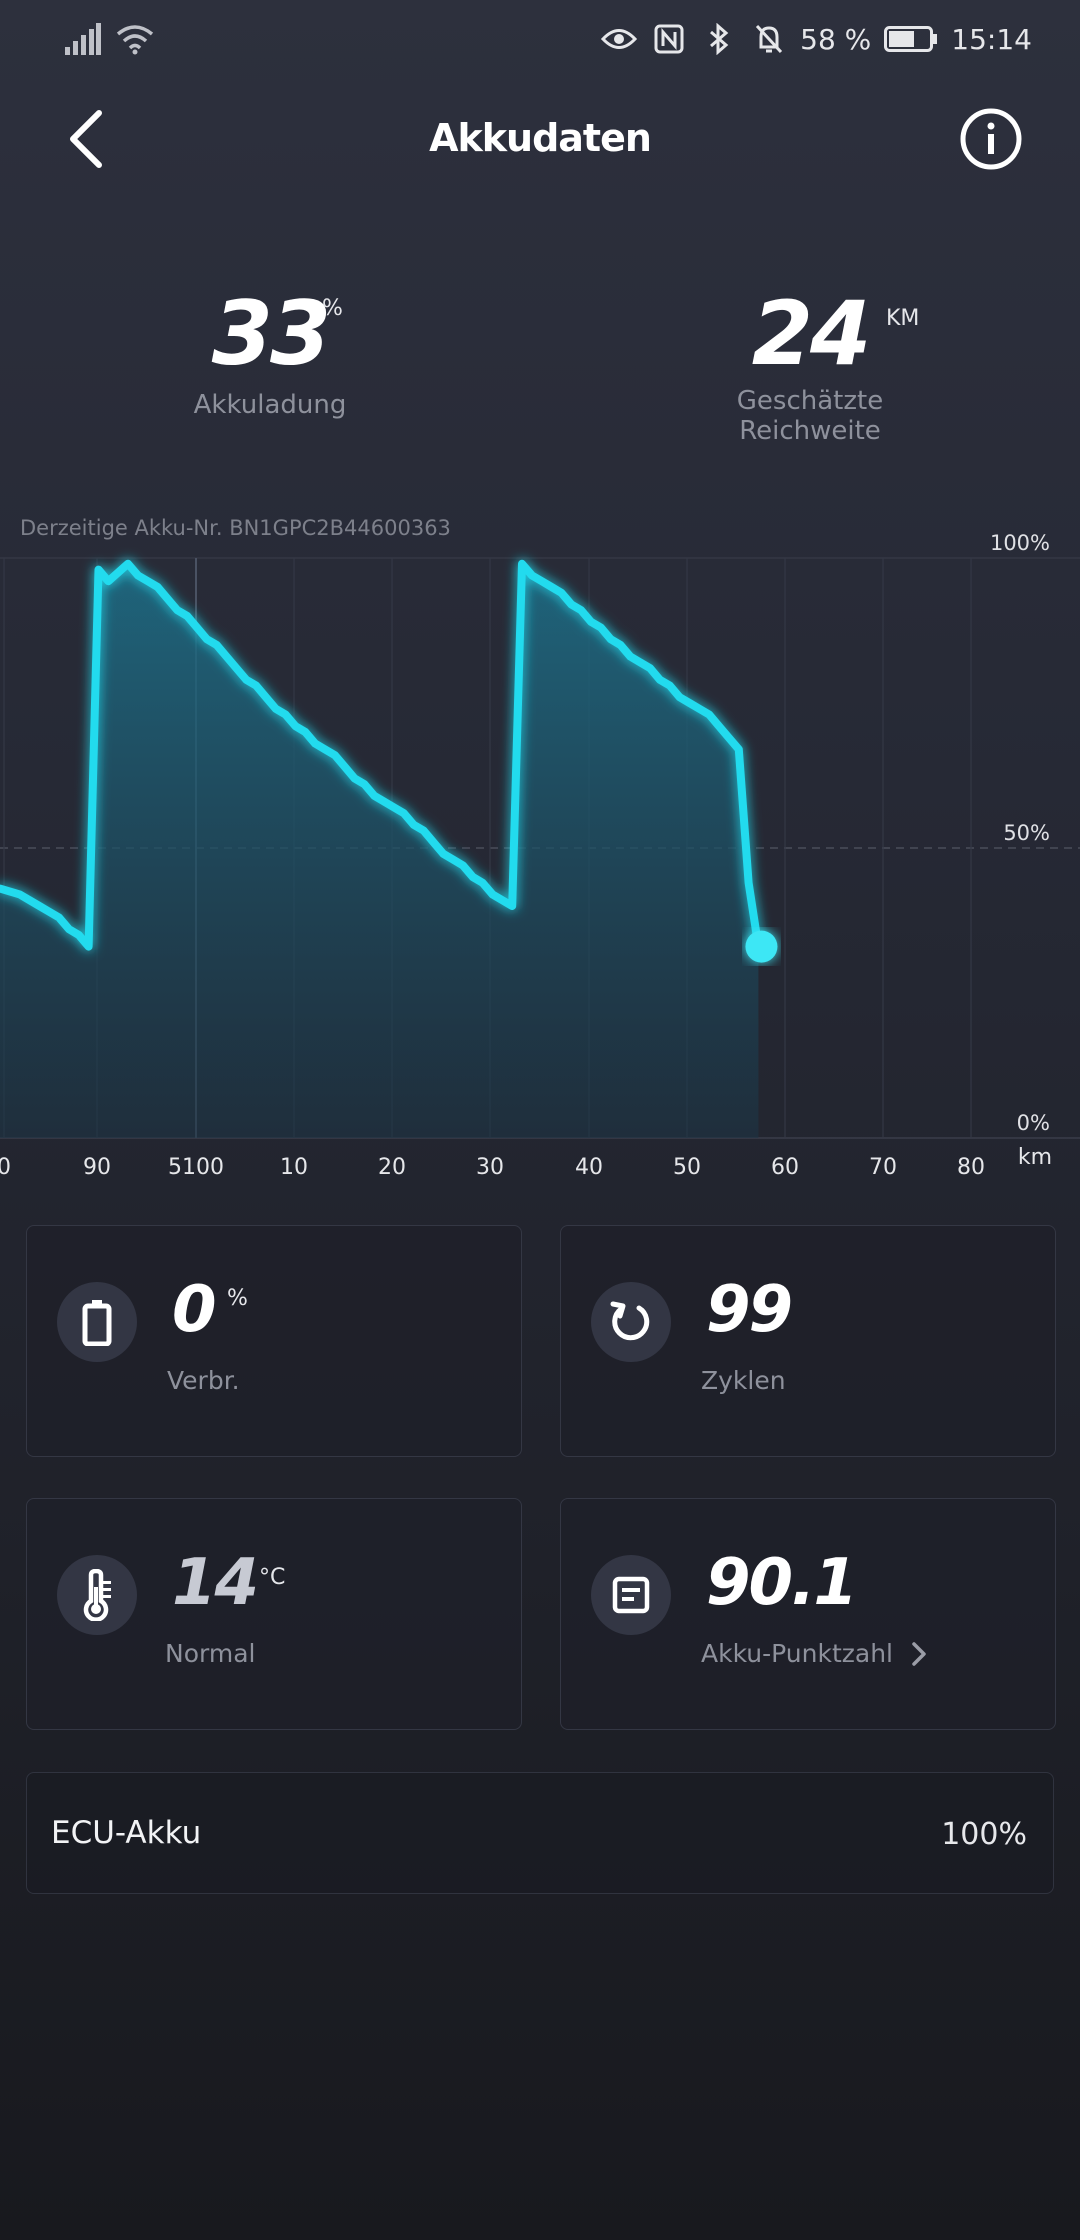 This screenshot has height=2240, width=1080. Describe the element at coordinates (540, 42) in the screenshot. I see `status-bar: 58 % 15:14` at that location.